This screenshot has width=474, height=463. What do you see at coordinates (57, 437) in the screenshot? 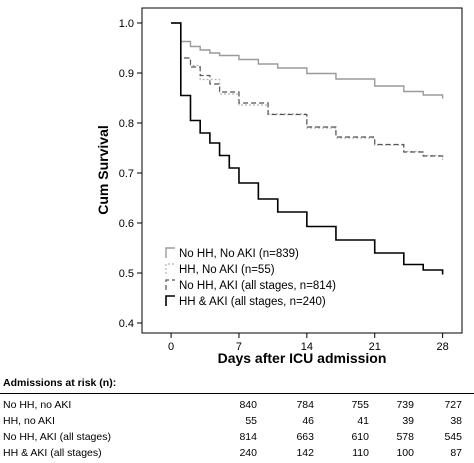
I see `risk-row-label: No HH, AKI (all stages)` at bounding box center [57, 437].